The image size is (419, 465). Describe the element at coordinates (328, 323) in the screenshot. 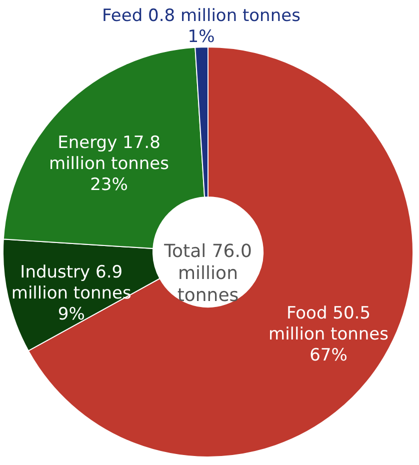

I see `slice-label: Food 50.5 million tonnes` at that location.